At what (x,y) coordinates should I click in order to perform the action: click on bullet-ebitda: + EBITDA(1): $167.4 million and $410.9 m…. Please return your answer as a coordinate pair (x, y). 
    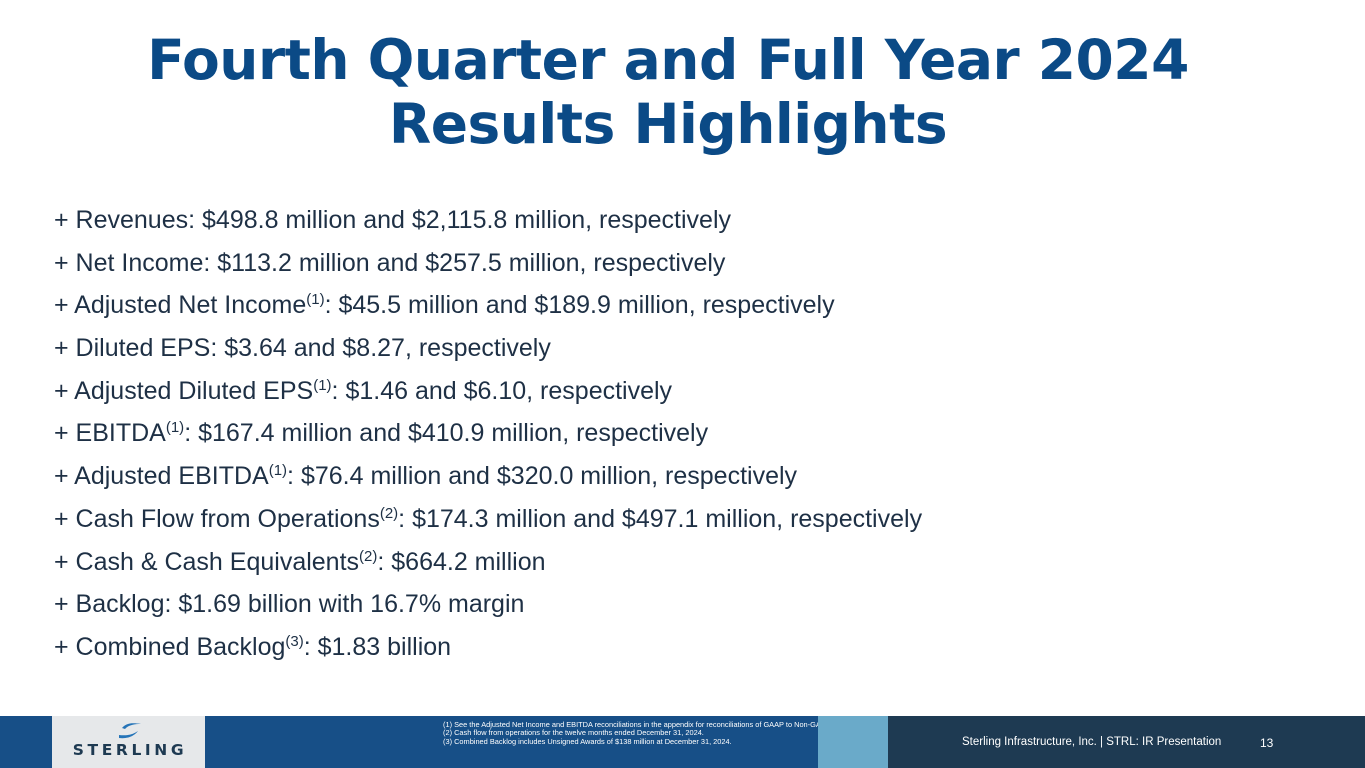
    Looking at the image, I should click on (381, 433).